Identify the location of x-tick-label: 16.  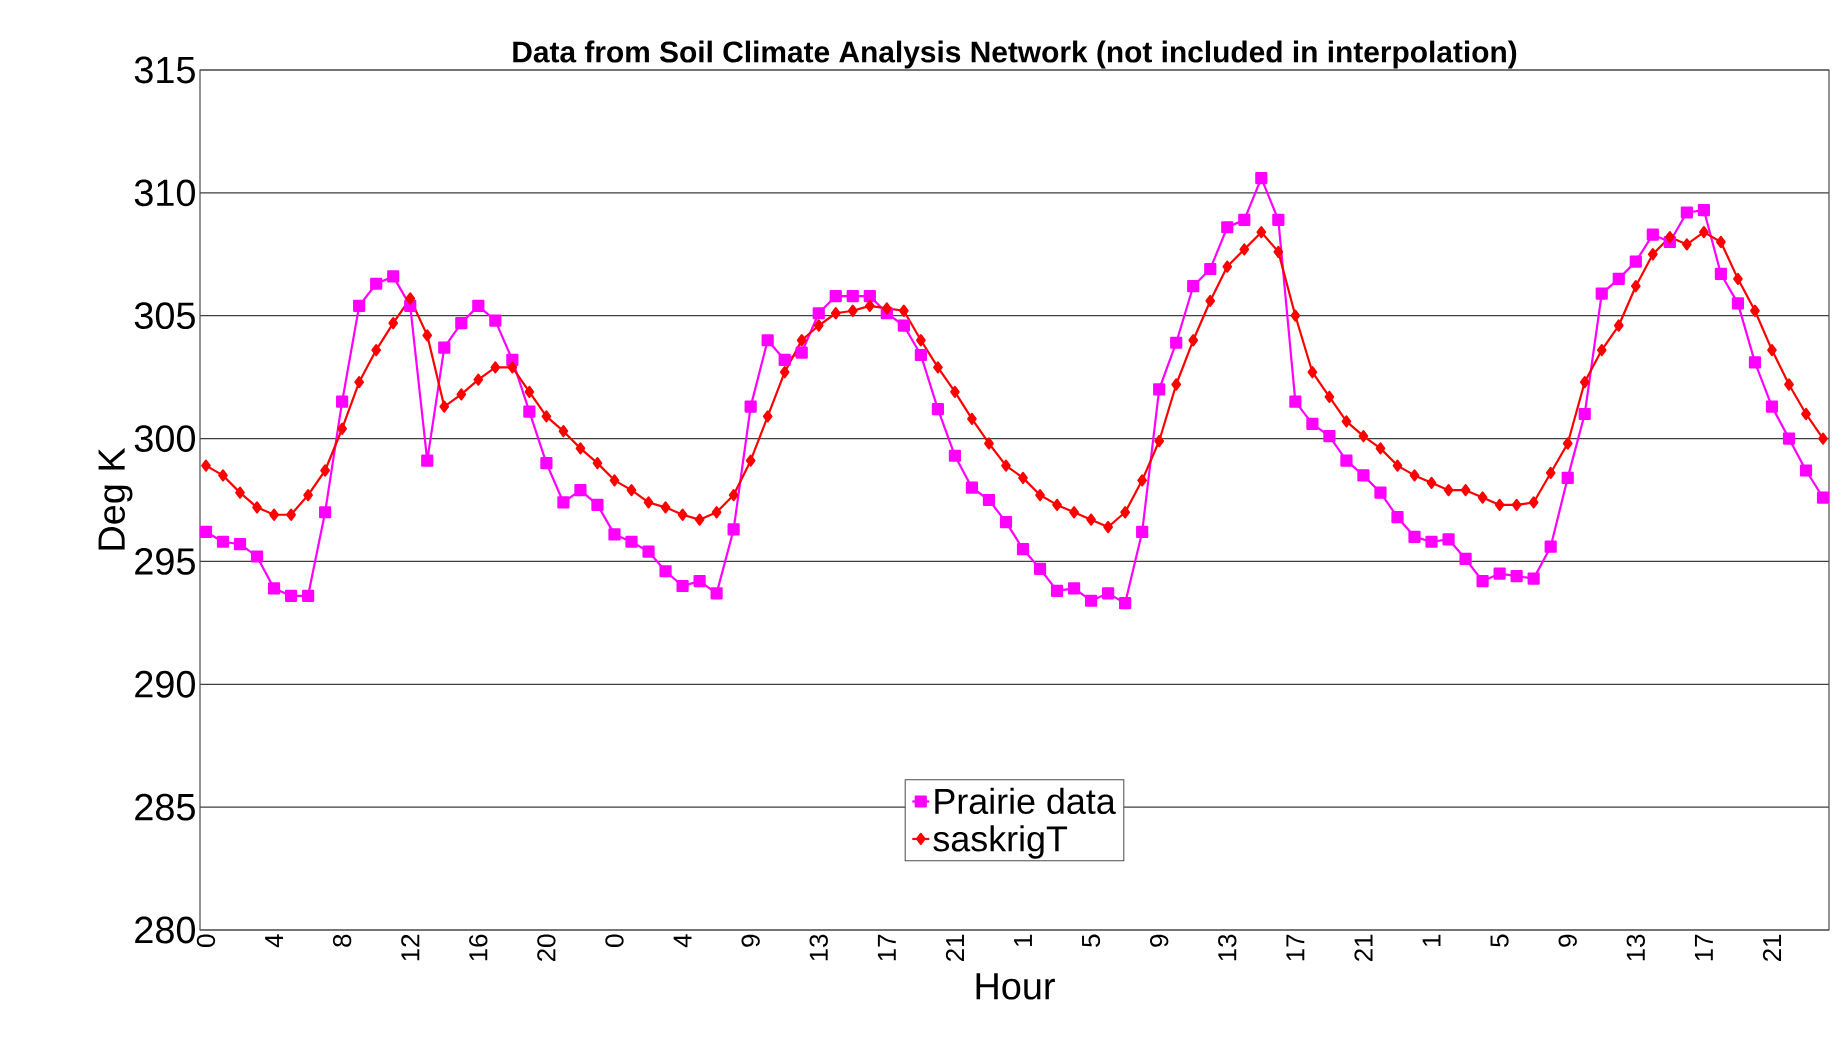
(478, 947).